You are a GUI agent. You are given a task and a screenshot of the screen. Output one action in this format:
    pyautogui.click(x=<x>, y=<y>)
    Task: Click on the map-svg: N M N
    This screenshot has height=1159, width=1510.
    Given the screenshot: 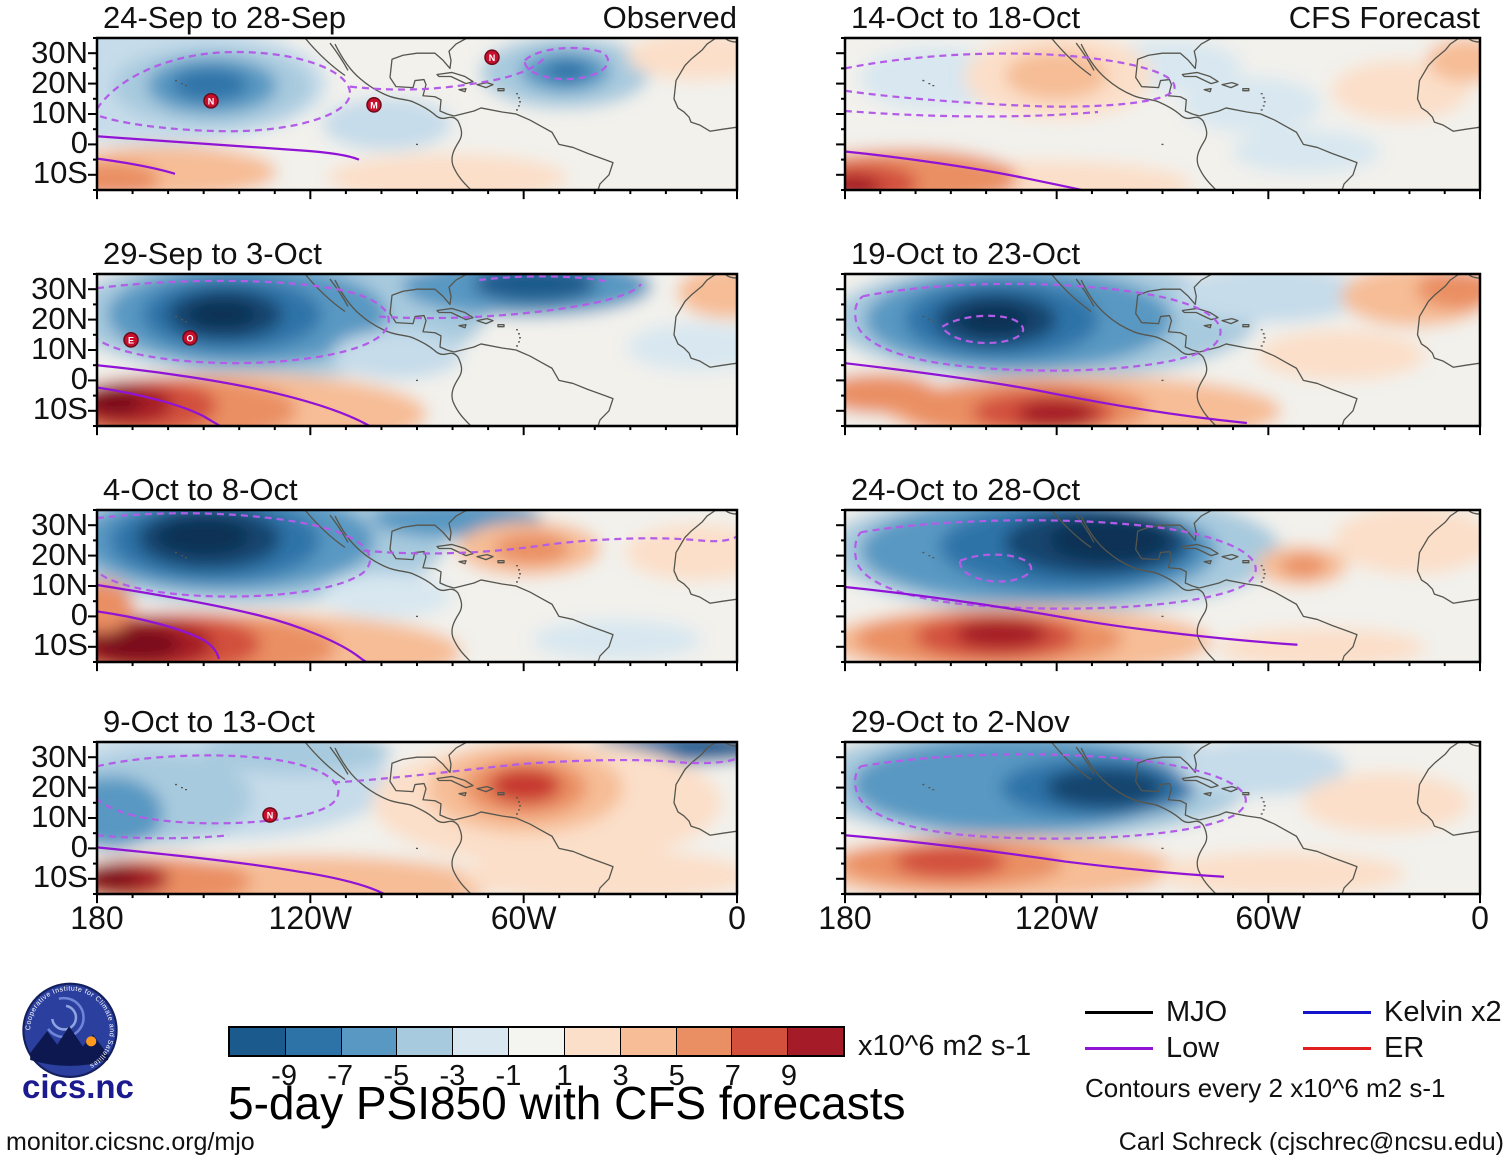 What is the action you would take?
    pyautogui.click(x=413, y=118)
    